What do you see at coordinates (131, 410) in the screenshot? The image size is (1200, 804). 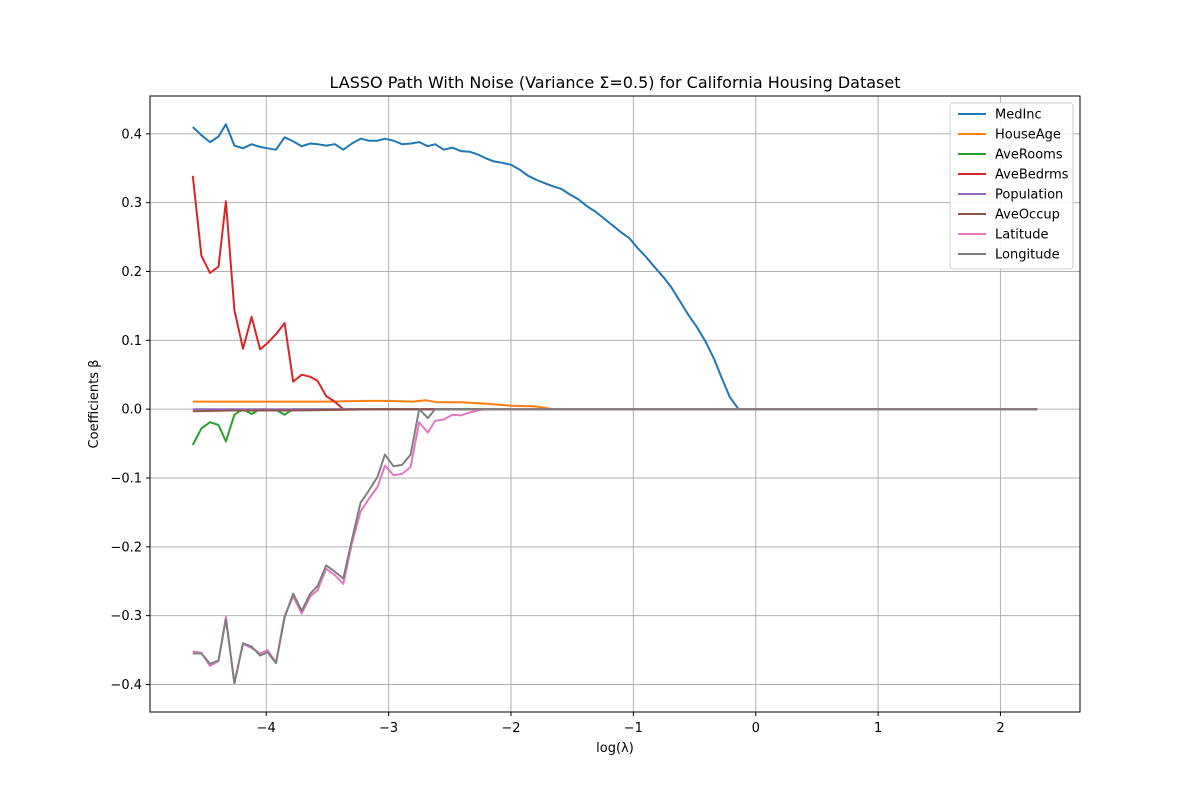 I see `y-tick-label: 0.0` at bounding box center [131, 410].